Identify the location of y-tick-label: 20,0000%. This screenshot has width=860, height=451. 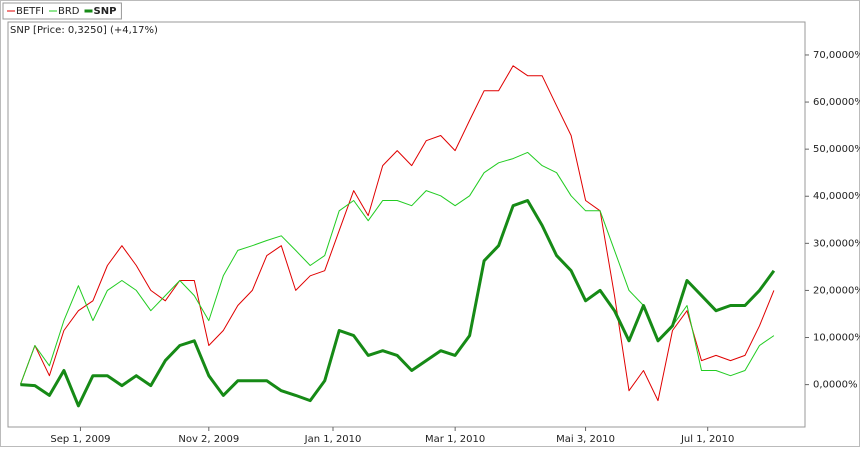
(836, 290).